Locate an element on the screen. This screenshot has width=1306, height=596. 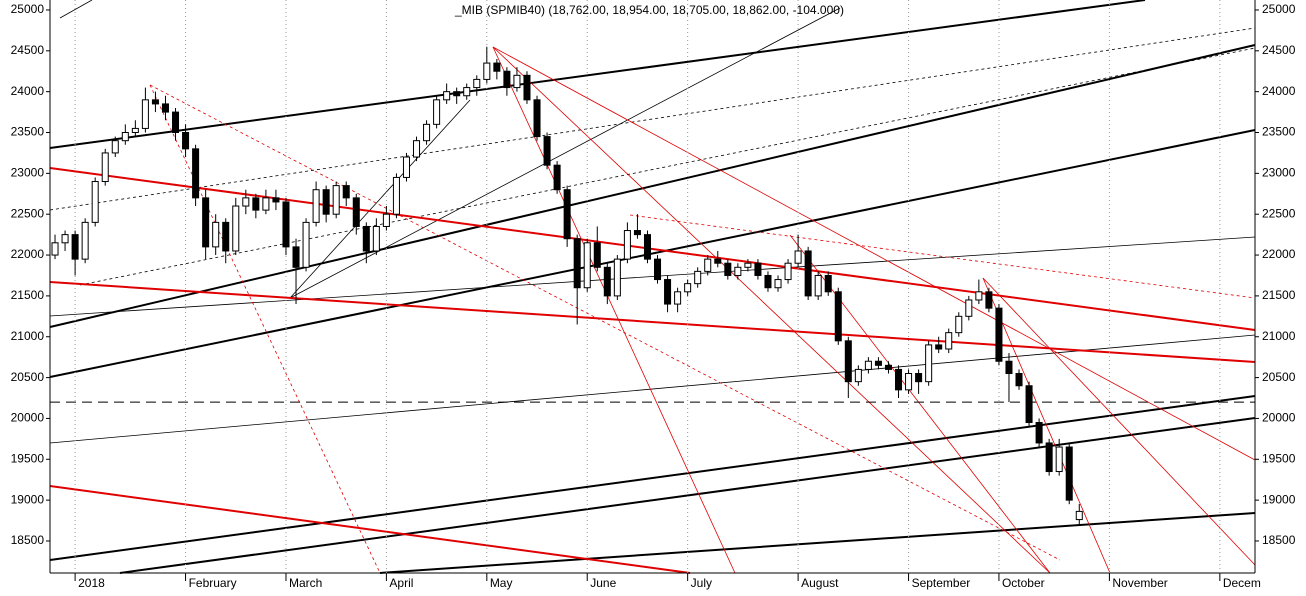
y-tick-label: 25000 is located at coordinates (1279, 9).